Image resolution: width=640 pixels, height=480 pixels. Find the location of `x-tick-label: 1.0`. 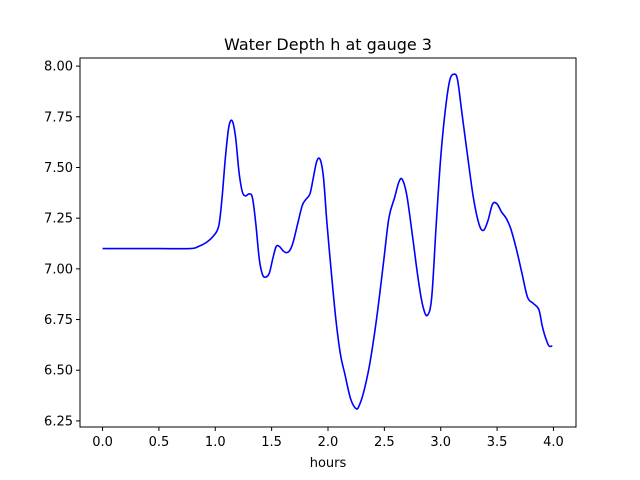

x-tick-label: 1.0 is located at coordinates (215, 442).